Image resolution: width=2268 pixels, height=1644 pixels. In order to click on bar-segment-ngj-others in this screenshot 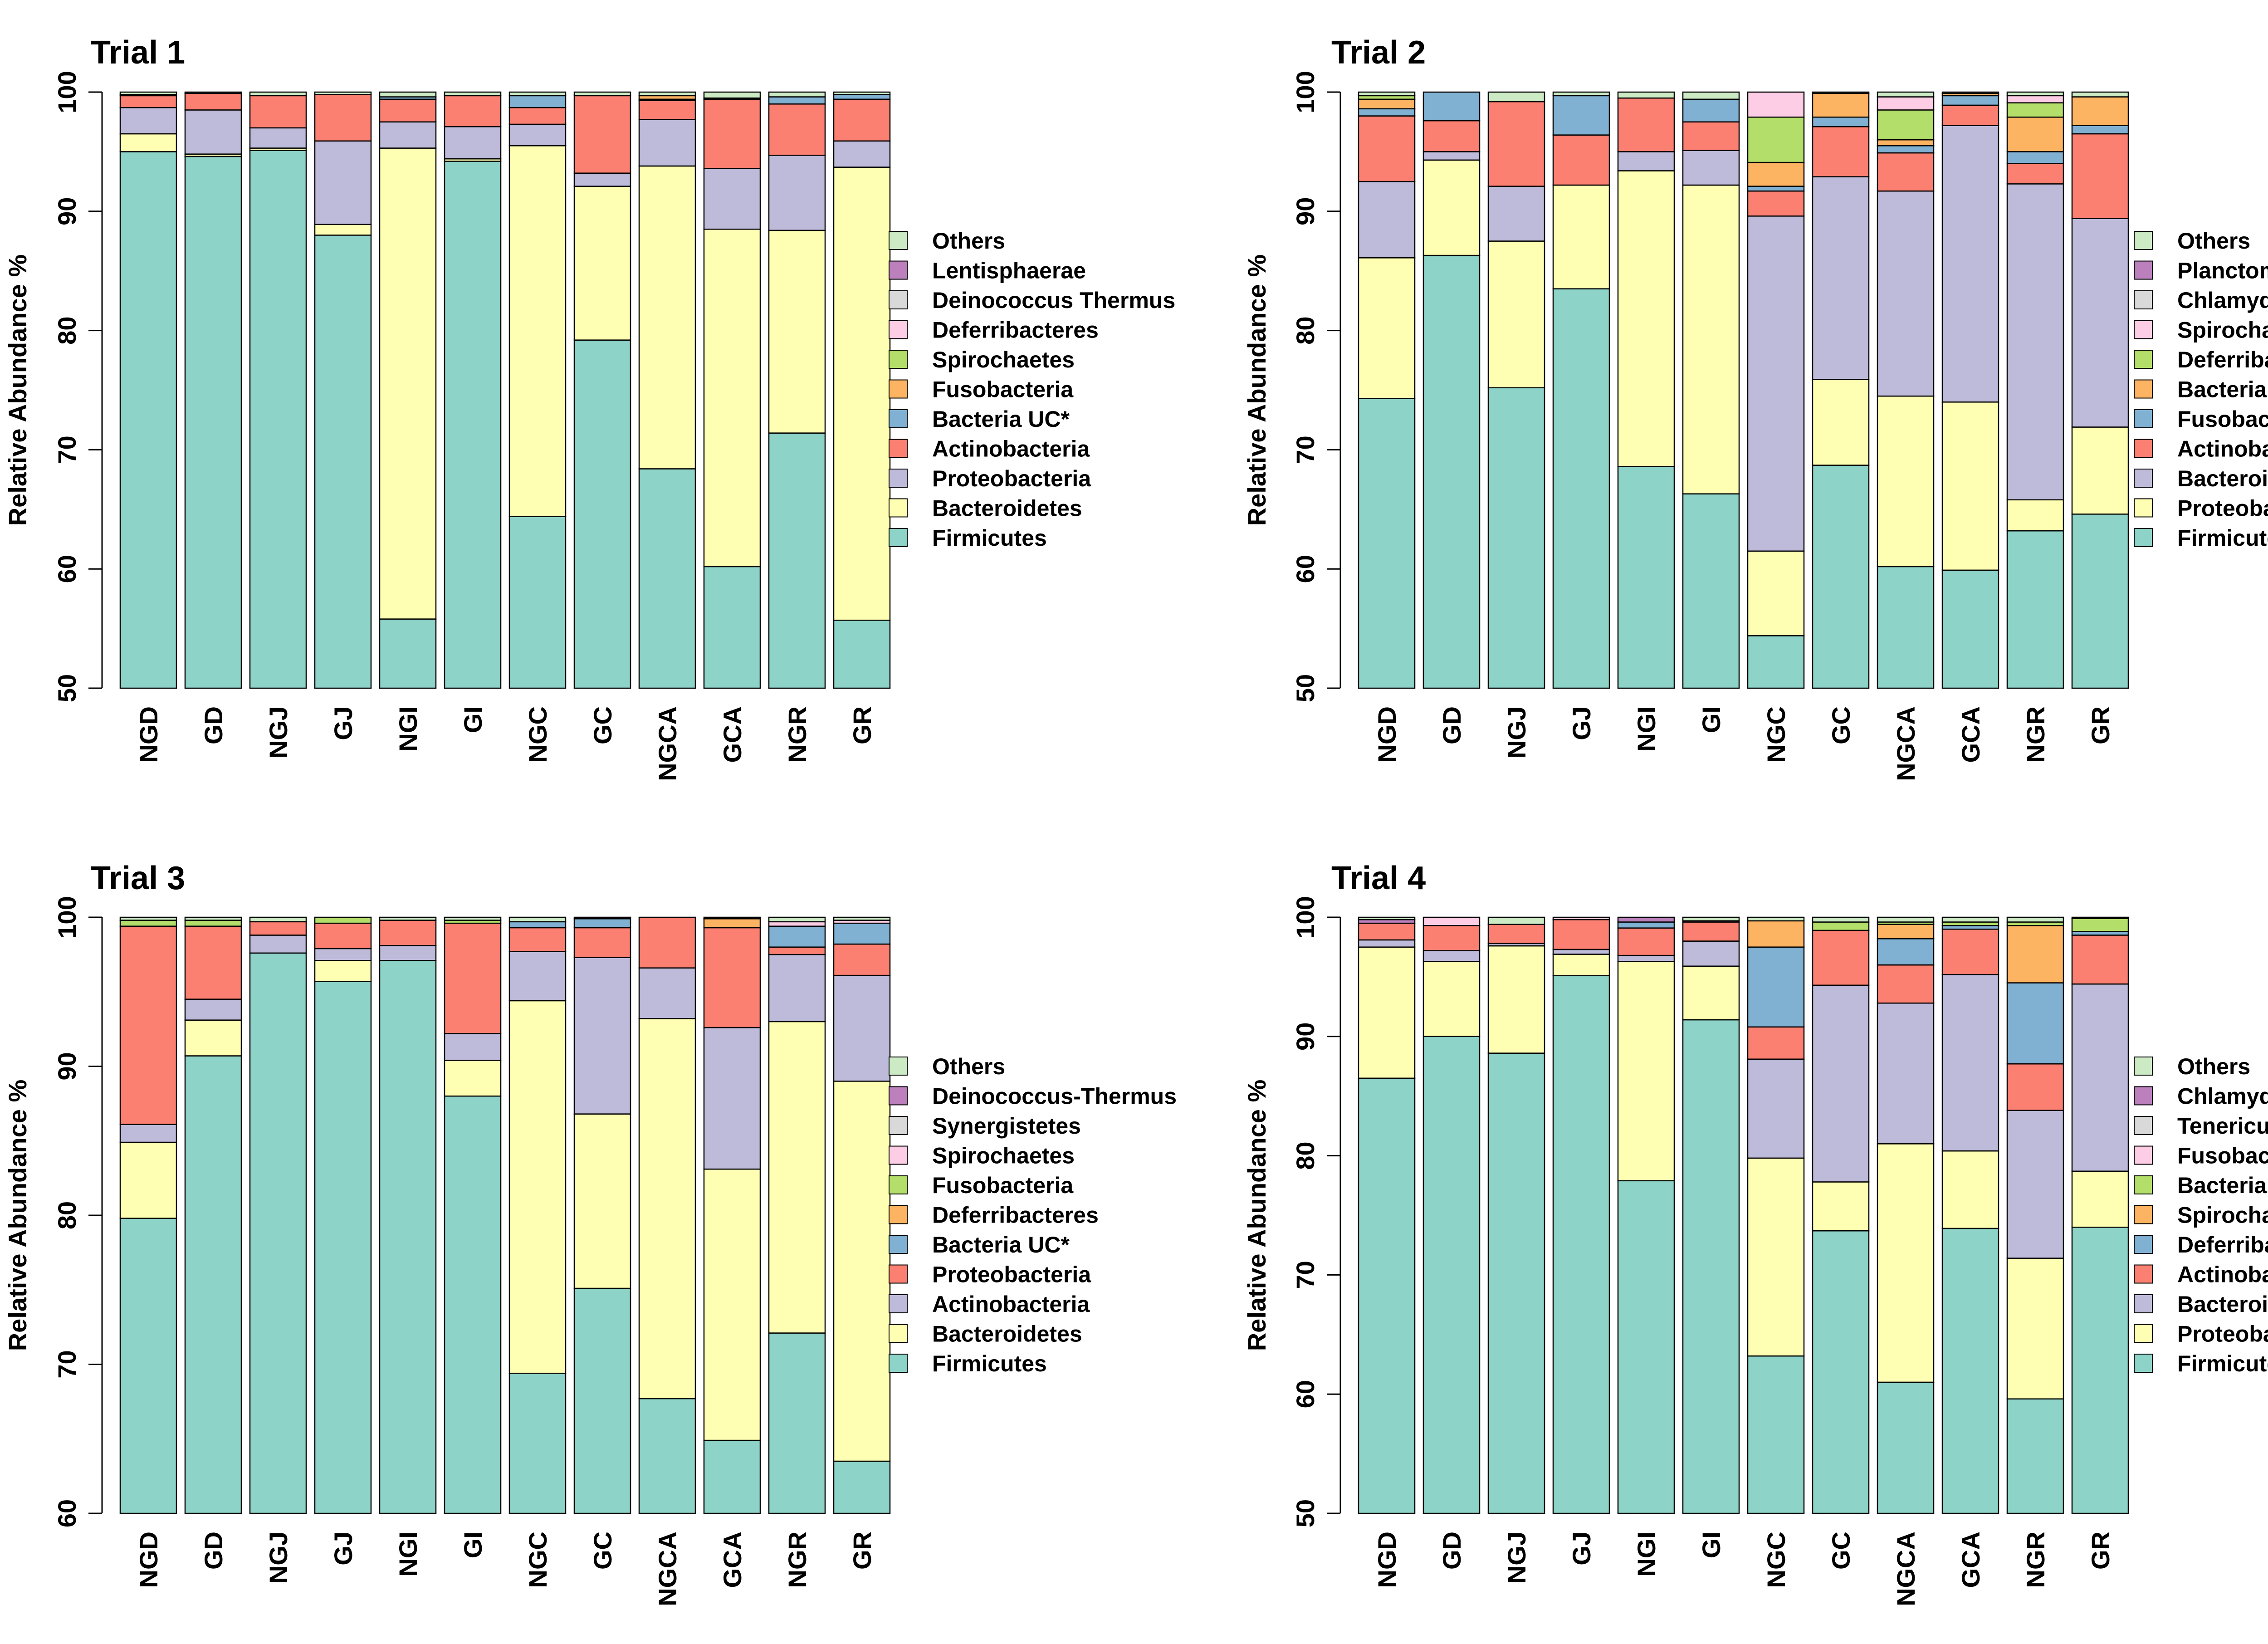, I will do `click(1516, 97)`.